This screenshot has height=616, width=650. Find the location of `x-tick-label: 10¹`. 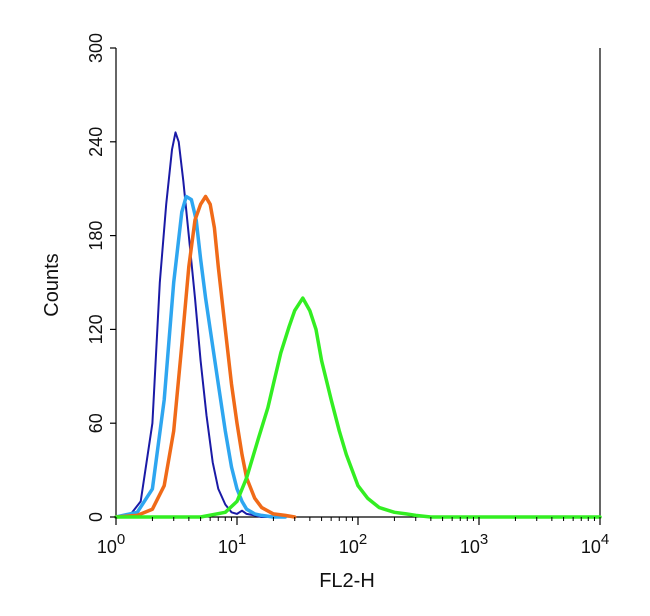

x-tick-label: 10¹ is located at coordinates (232, 544).